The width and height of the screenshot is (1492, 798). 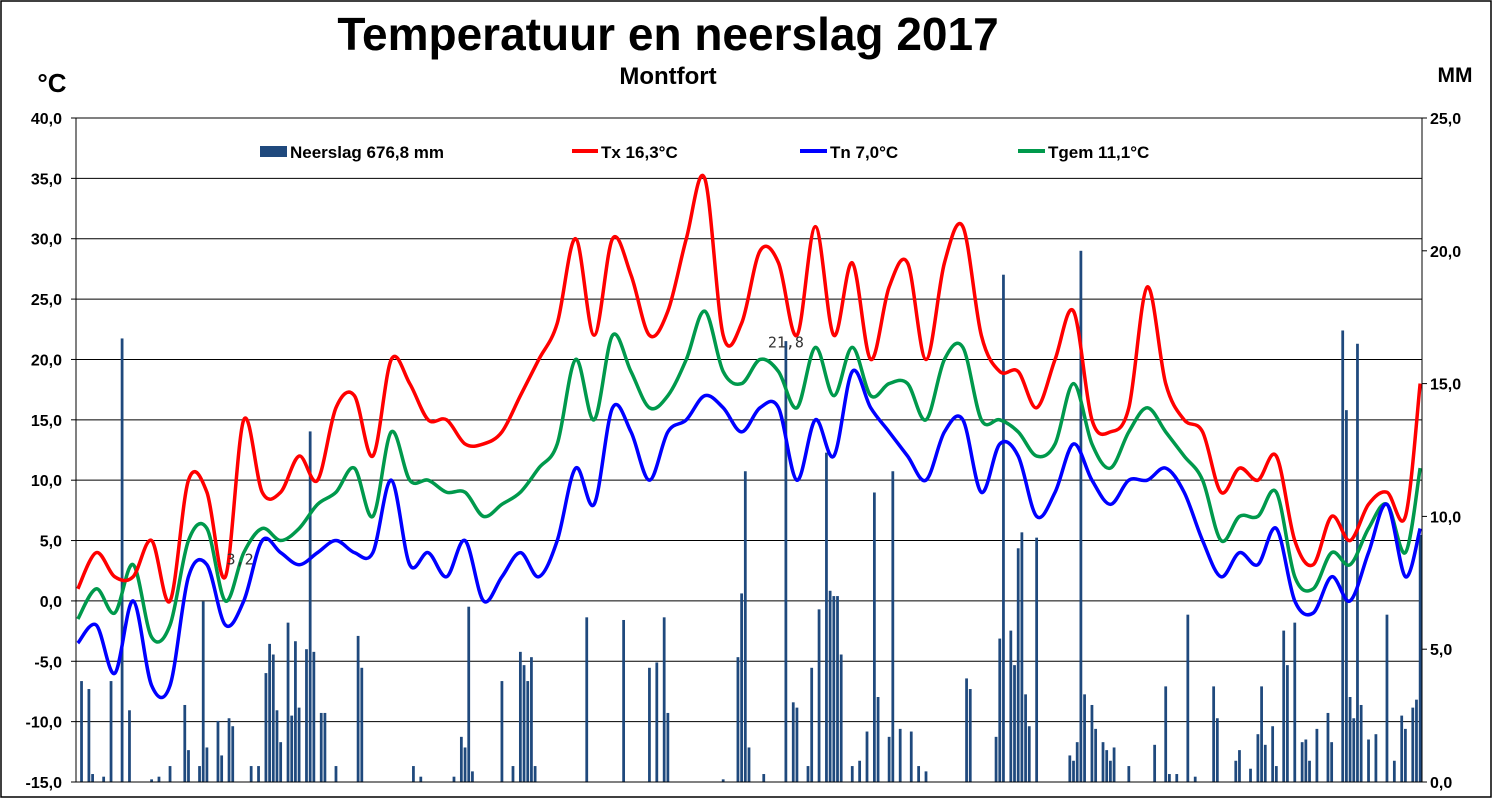 What do you see at coordinates (864, 152) in the screenshot?
I see `legend-label-tn: Tn 7,0°C` at bounding box center [864, 152].